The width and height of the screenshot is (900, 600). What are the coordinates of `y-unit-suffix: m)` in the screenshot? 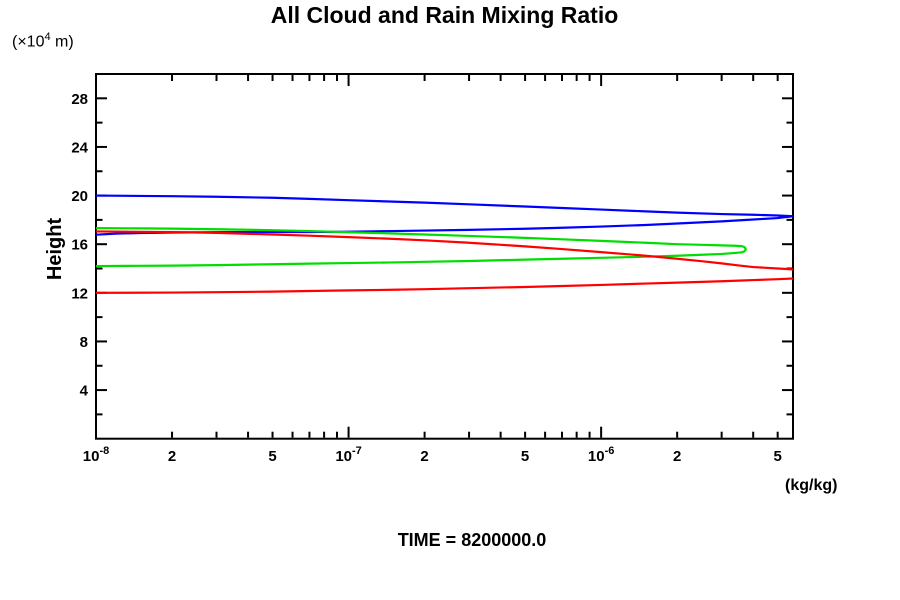 It's located at (62, 42).